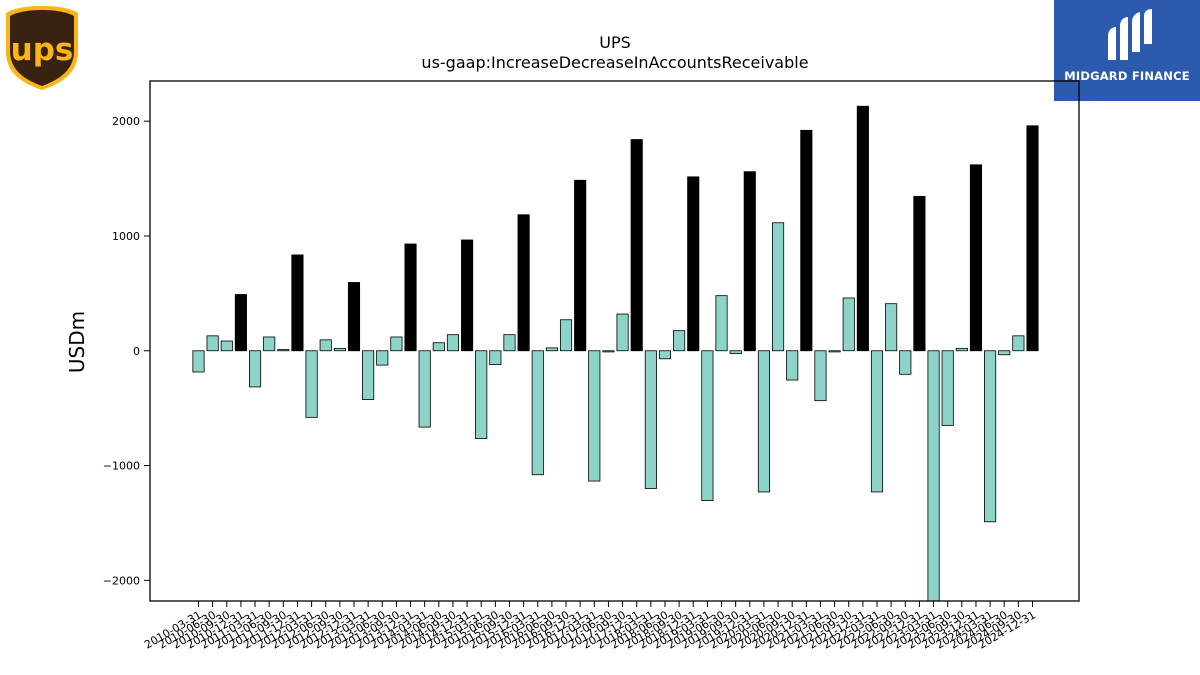 The width and height of the screenshot is (1200, 675). Describe the element at coordinates (126, 121) in the screenshot. I see `y-tick-label: 2000` at that location.